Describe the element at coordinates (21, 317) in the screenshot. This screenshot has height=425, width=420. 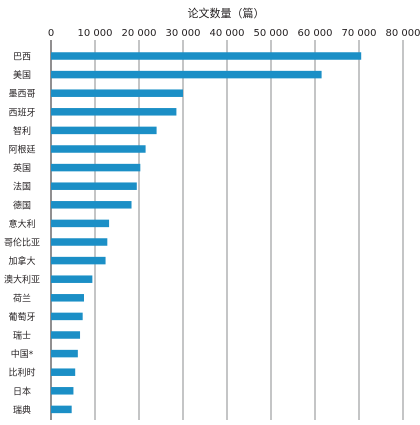
I see `category-label-15: 葡萄牙` at that location.